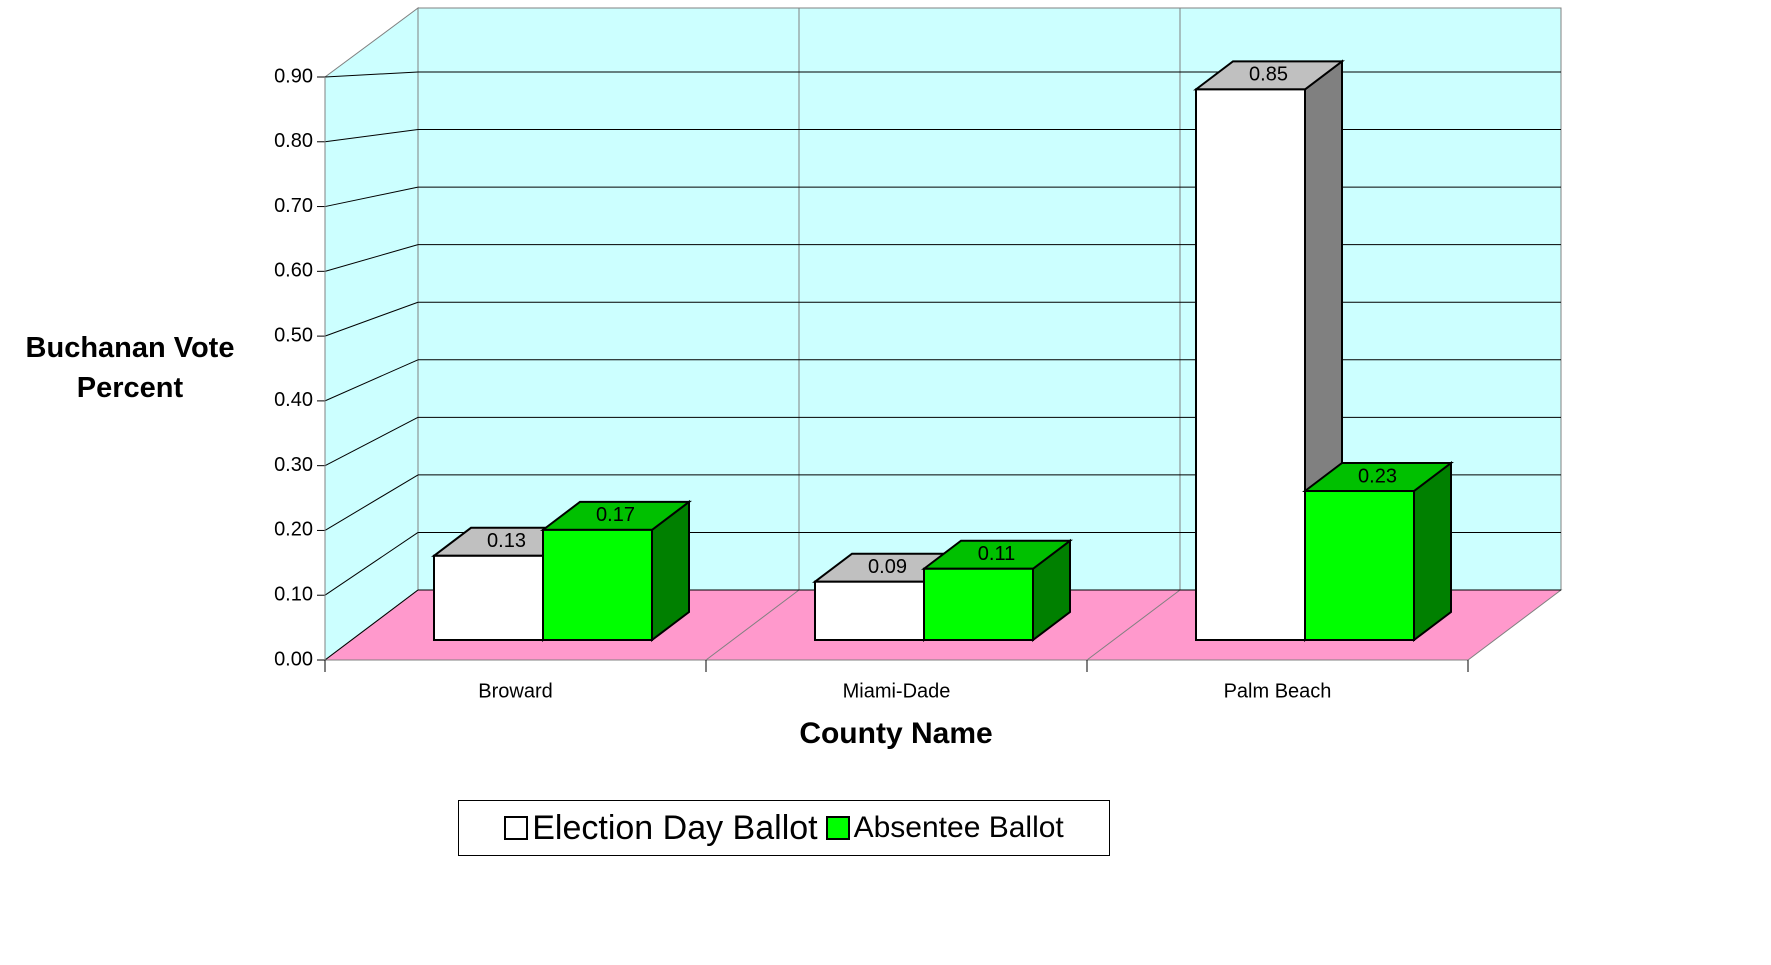  I want to click on data-label: 0.85, so click(1268, 75).